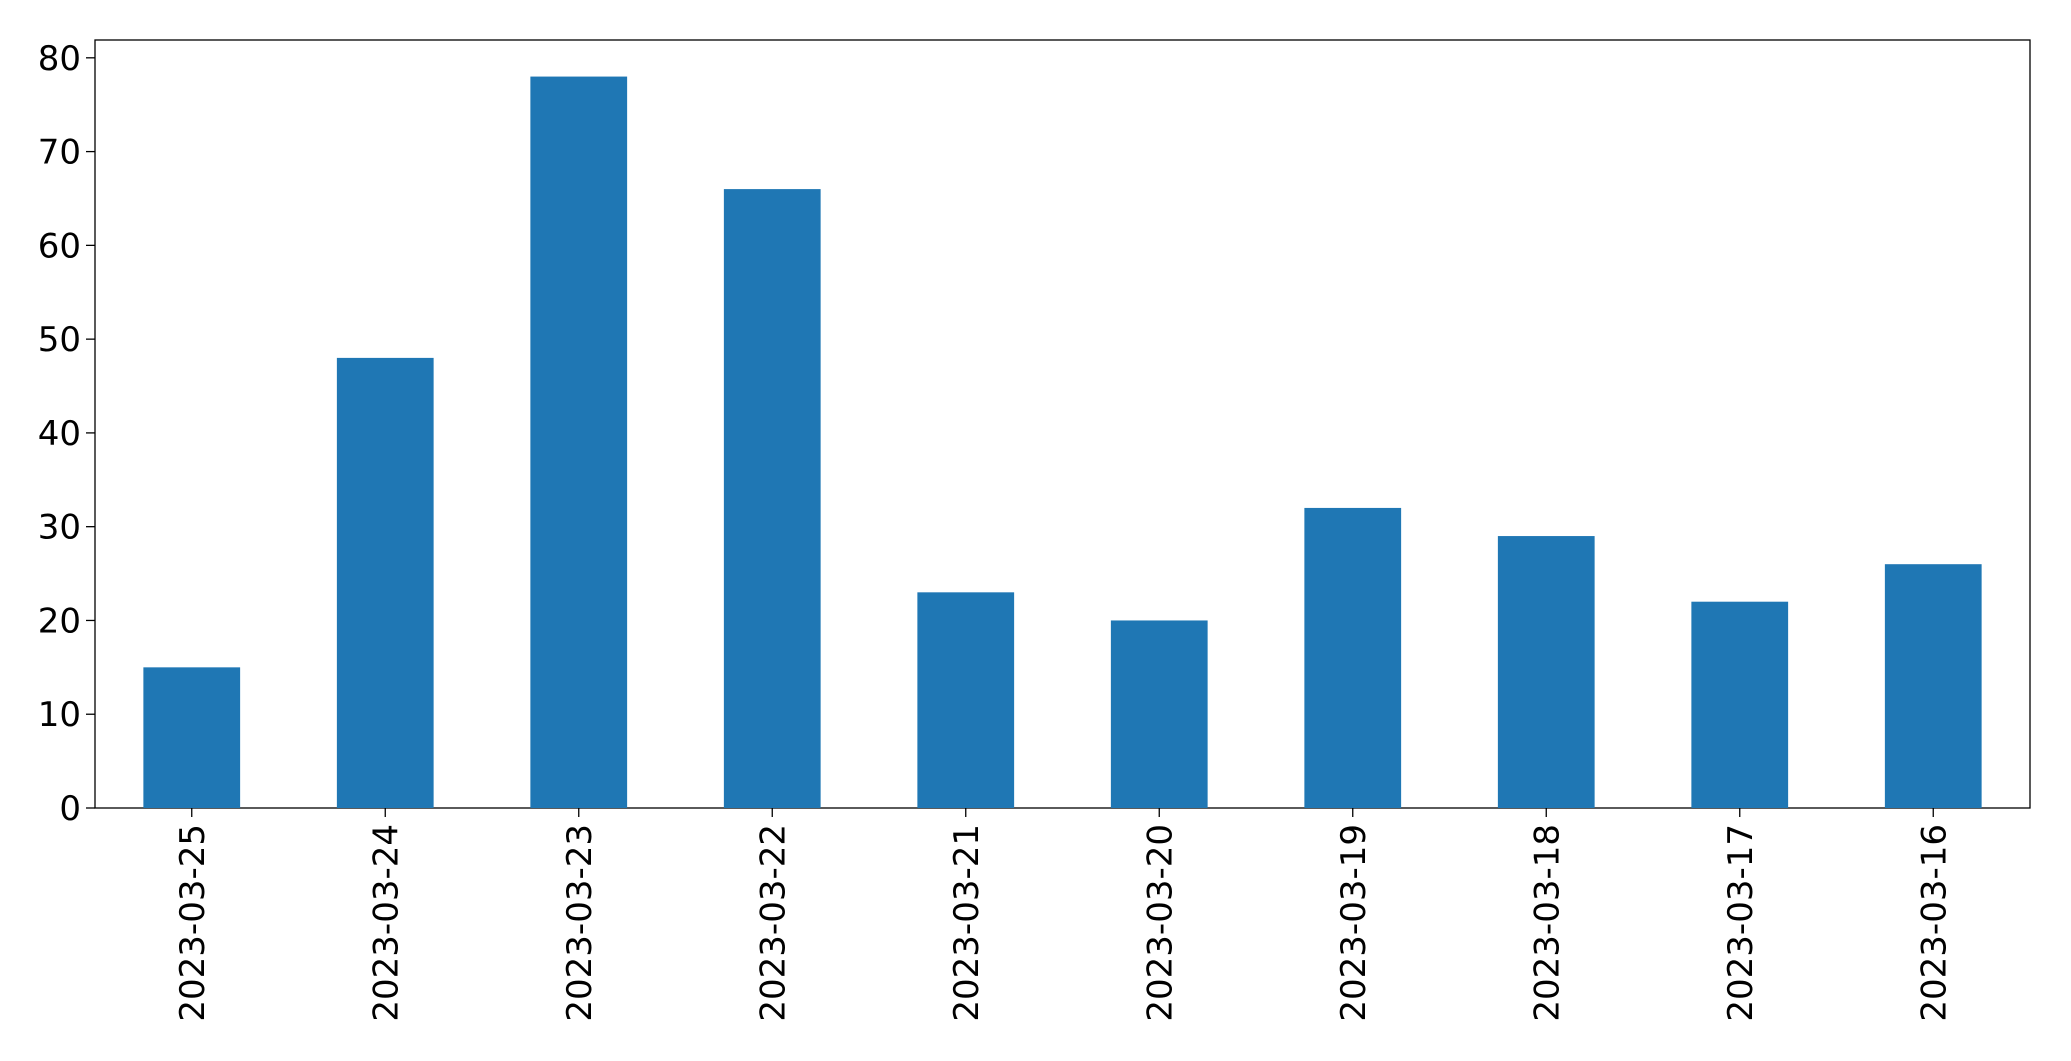 Image resolution: width=2071 pixels, height=1061 pixels. I want to click on x-tick-label: 2023-03-25, so click(193, 923).